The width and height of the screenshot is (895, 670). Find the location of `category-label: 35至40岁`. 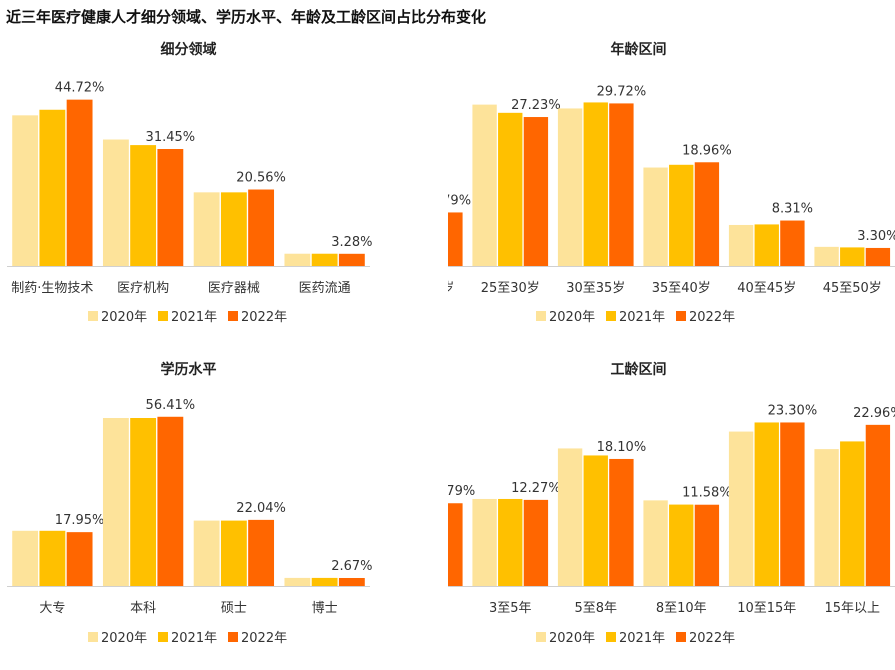

category-label: 35至40岁 is located at coordinates (681, 288).